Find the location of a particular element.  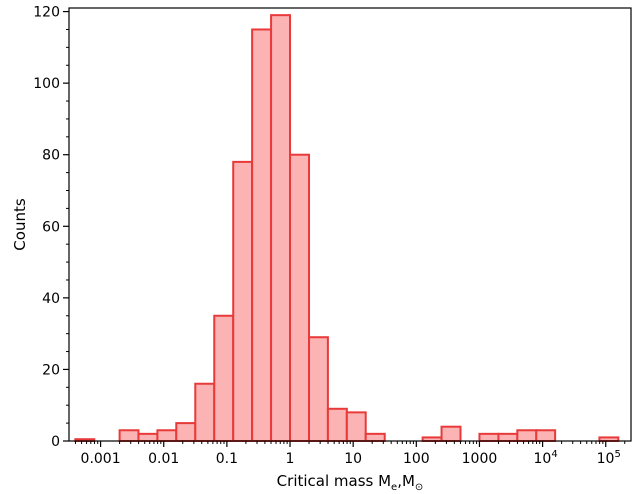

y-axis-ticks: 0 20 40 60 80 100 120 is located at coordinates (51, 227).